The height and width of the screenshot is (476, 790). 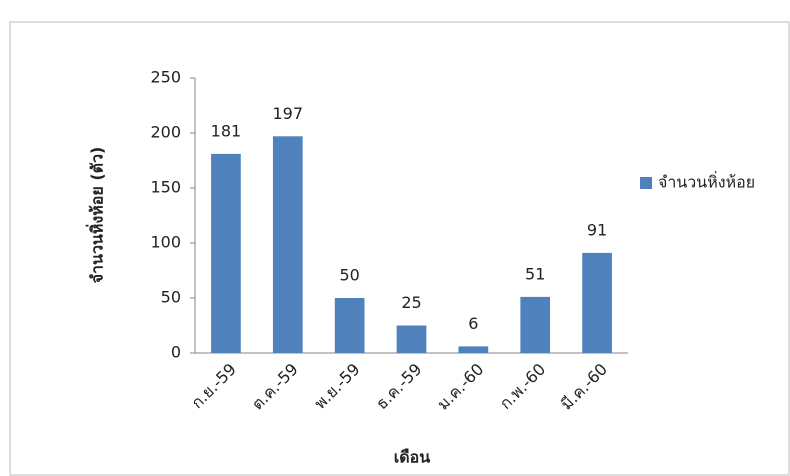 What do you see at coordinates (411, 302) in the screenshot?
I see `data-label: 25` at bounding box center [411, 302].